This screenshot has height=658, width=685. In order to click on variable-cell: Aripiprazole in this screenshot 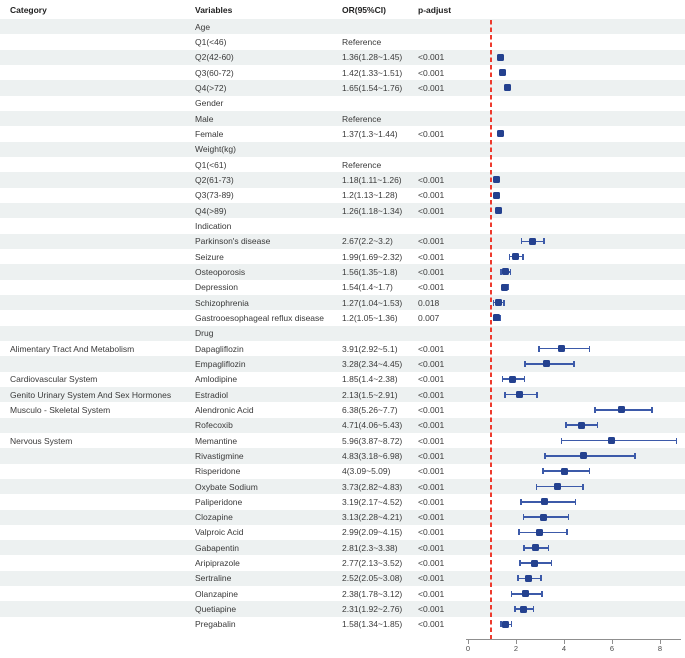, I will do `click(217, 563)`.